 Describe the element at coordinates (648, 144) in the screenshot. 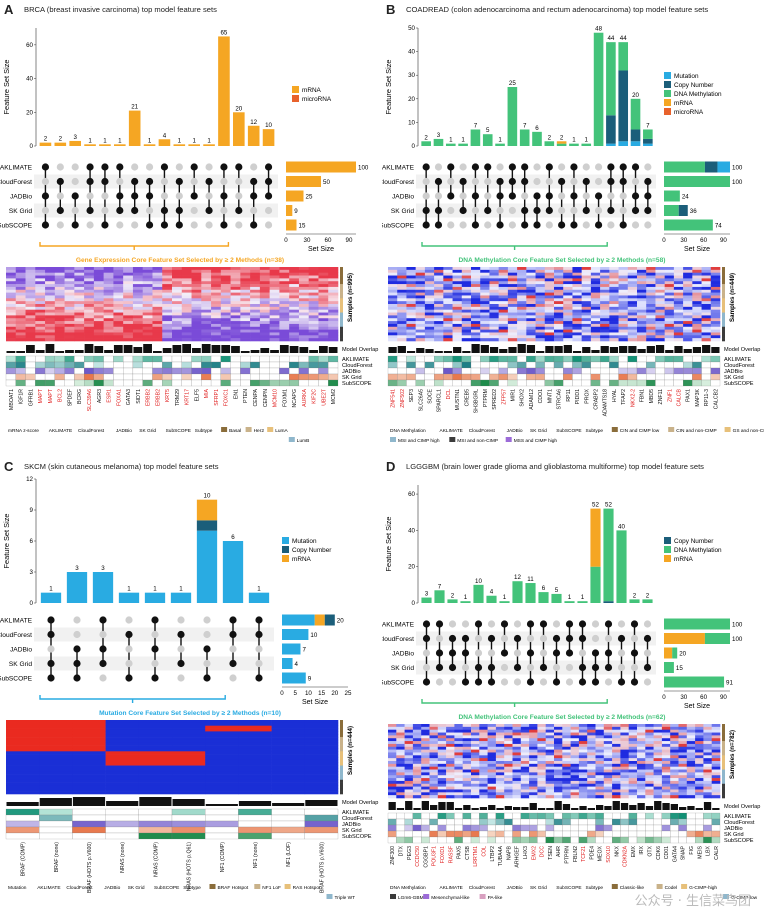

I see `bar-segment` at that location.